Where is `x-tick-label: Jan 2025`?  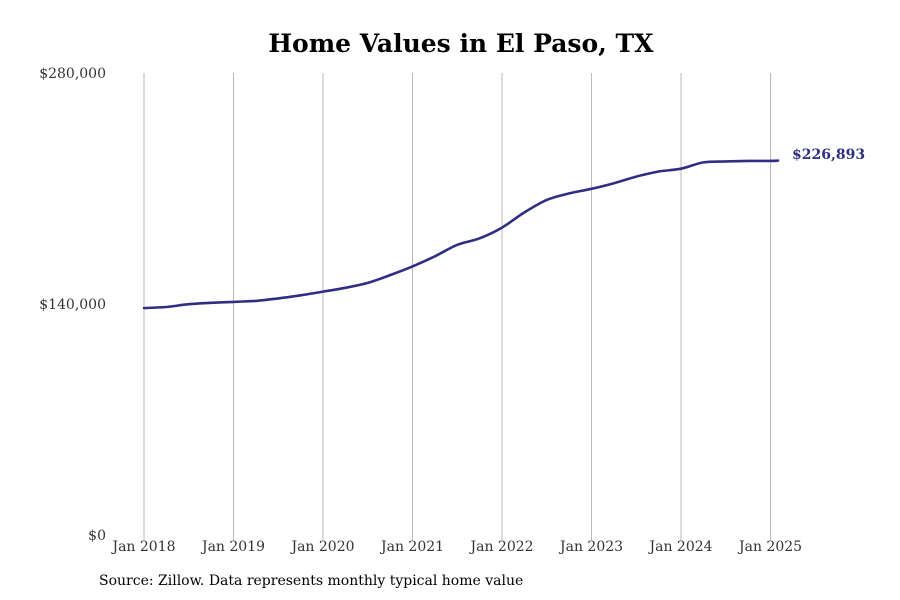 x-tick-label: Jan 2025 is located at coordinates (769, 547).